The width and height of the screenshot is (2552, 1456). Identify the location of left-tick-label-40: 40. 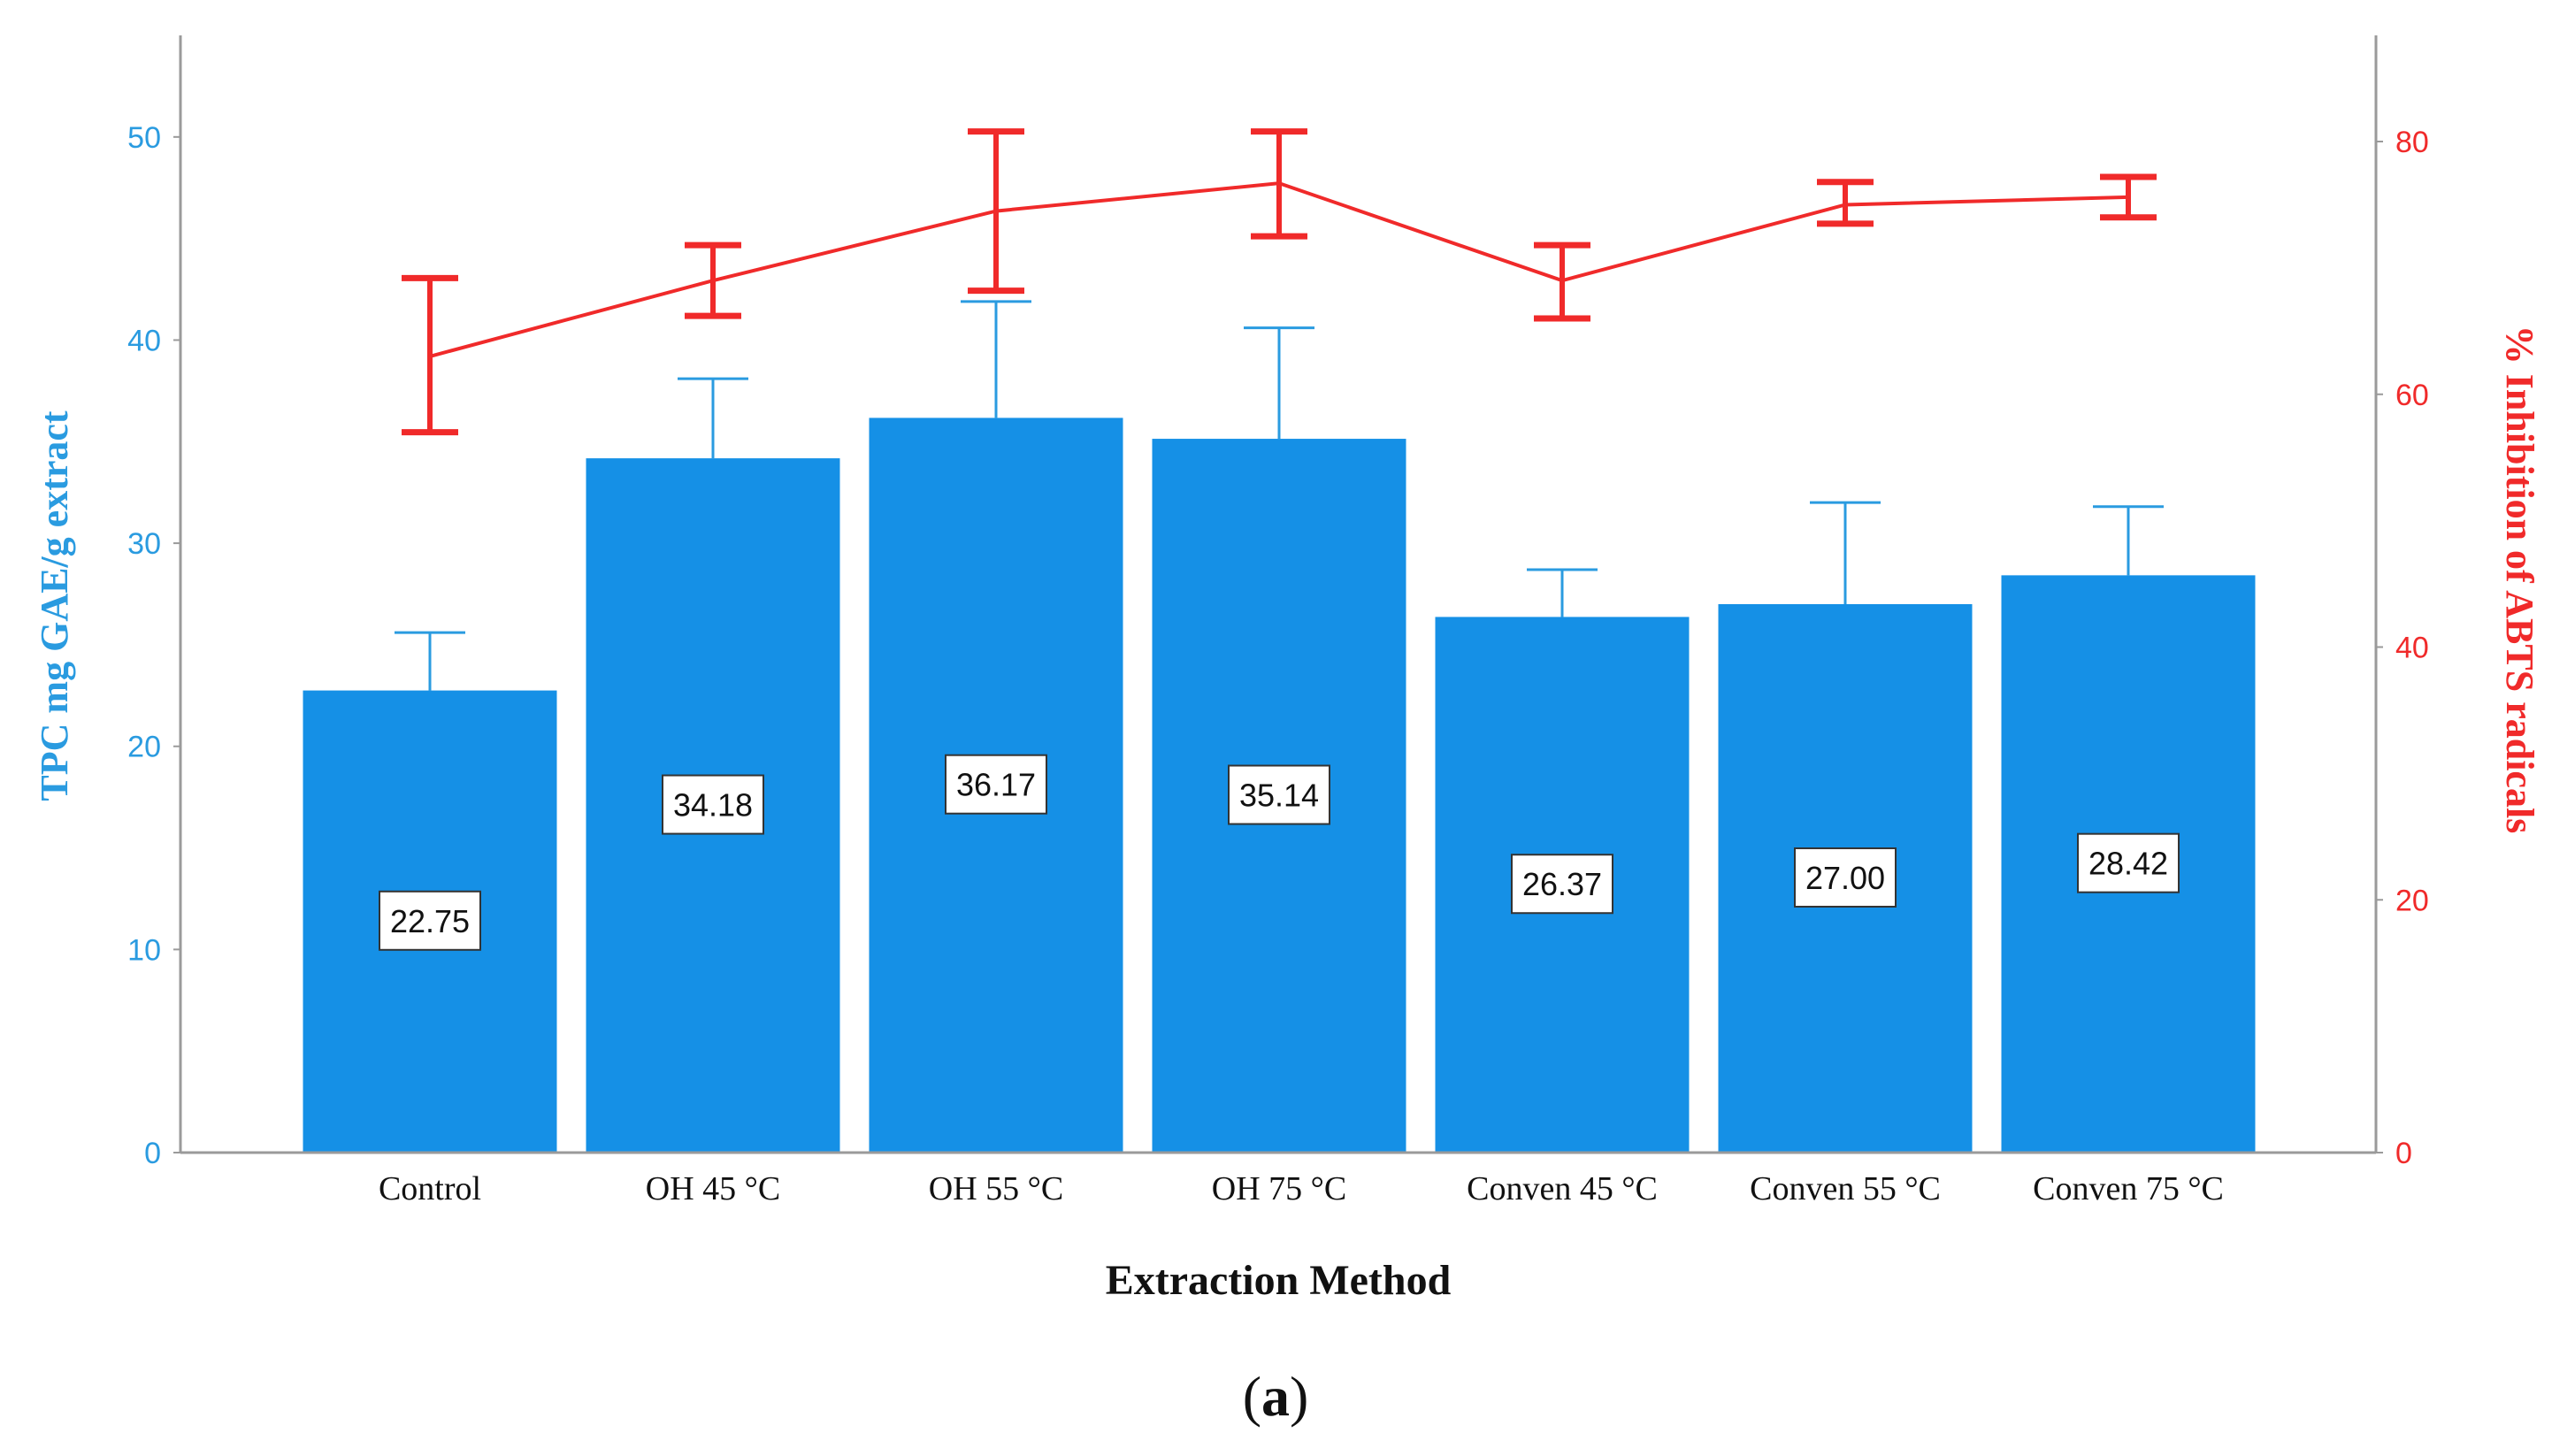
(144, 340).